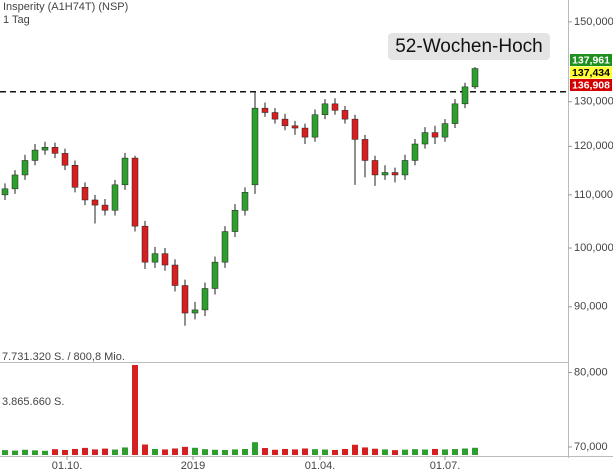 This screenshot has height=475, width=613. Describe the element at coordinates (193, 466) in the screenshot. I see `x-tick-label: 2019` at that location.